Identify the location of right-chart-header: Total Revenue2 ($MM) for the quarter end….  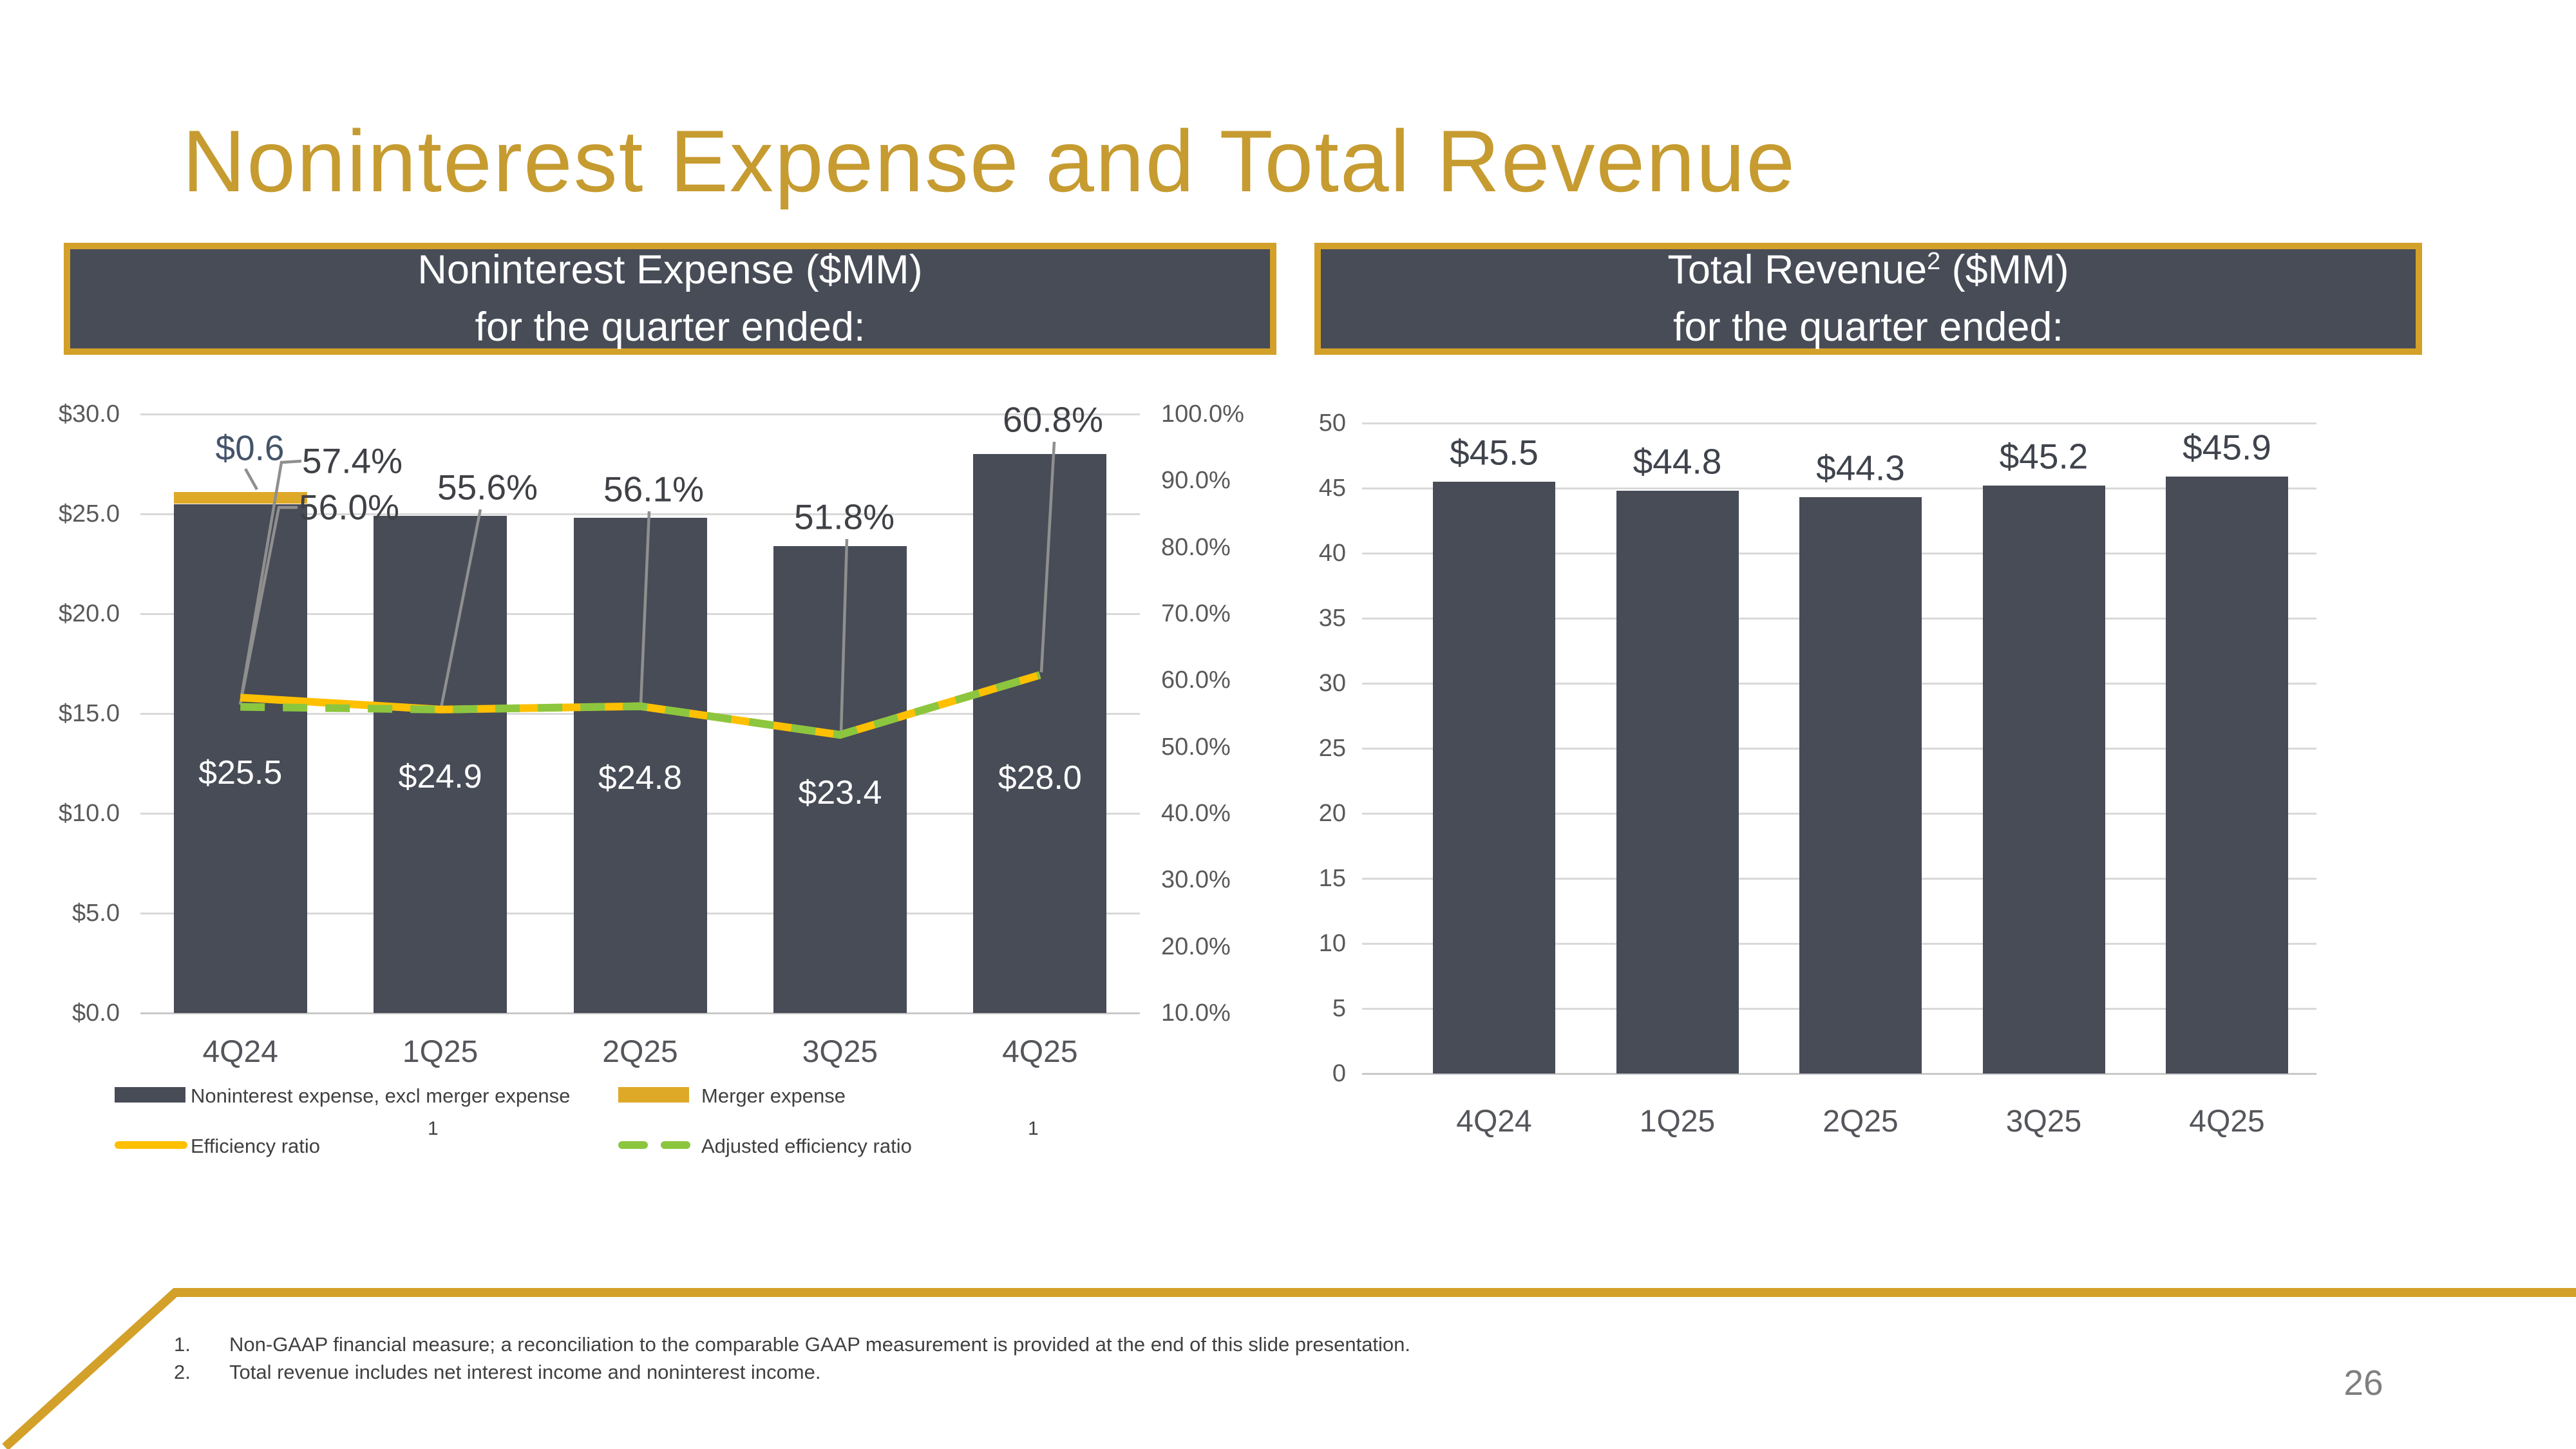
(1868, 299).